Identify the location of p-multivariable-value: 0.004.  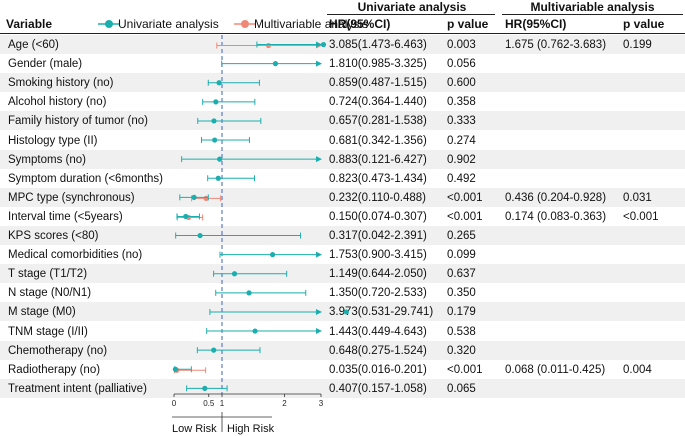
(637, 369).